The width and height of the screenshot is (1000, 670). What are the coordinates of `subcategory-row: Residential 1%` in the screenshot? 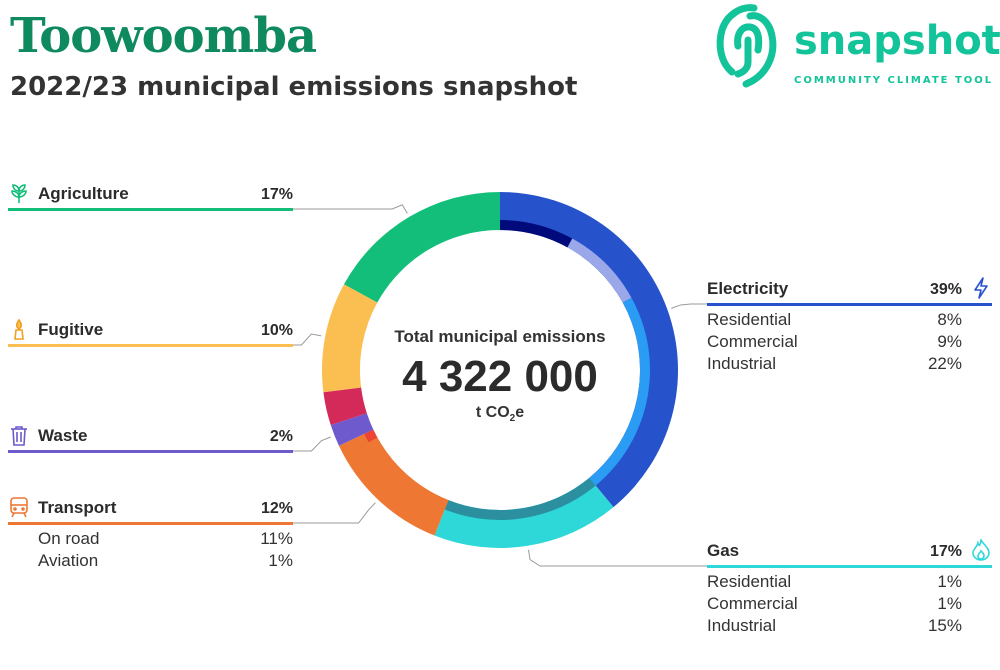 It's located at (834, 581).